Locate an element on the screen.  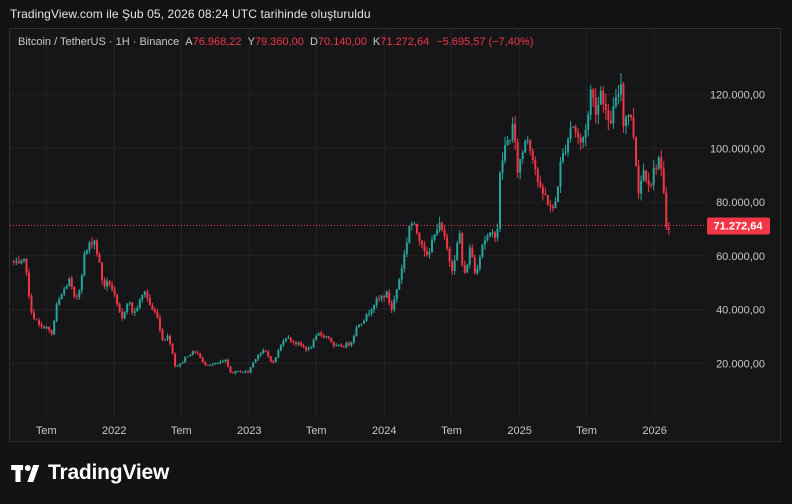
last-price-badge is located at coordinates (738, 226).